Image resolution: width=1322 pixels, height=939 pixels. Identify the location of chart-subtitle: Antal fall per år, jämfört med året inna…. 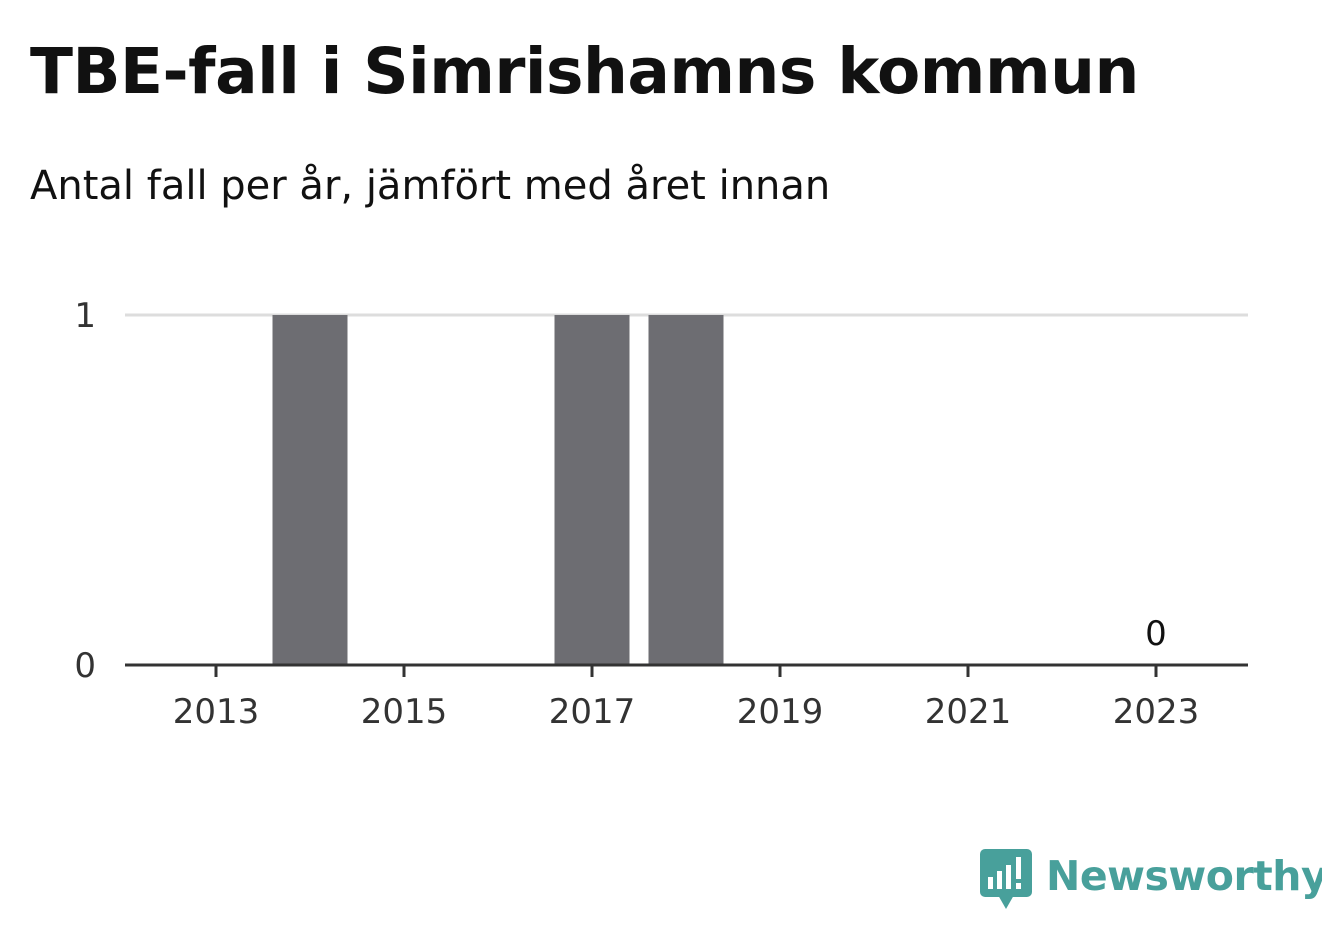
(430, 186).